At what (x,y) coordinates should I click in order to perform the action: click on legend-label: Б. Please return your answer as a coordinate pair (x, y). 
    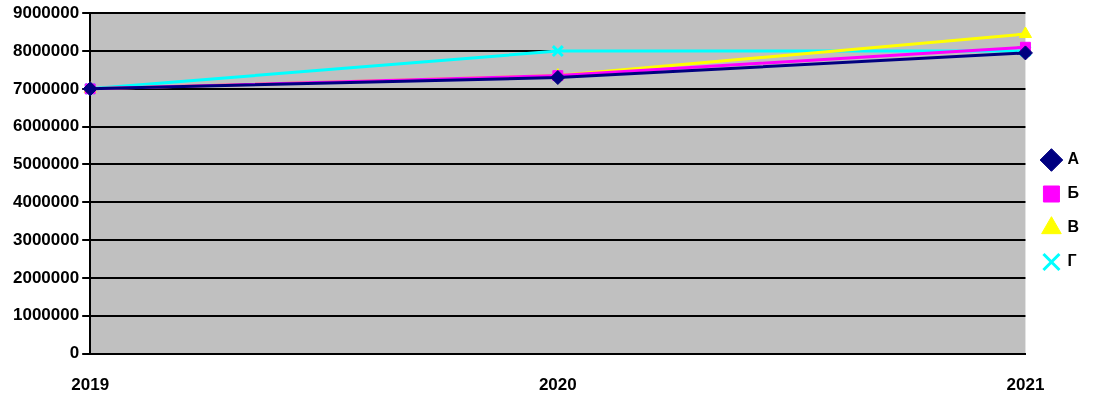
    Looking at the image, I should click on (1073, 193).